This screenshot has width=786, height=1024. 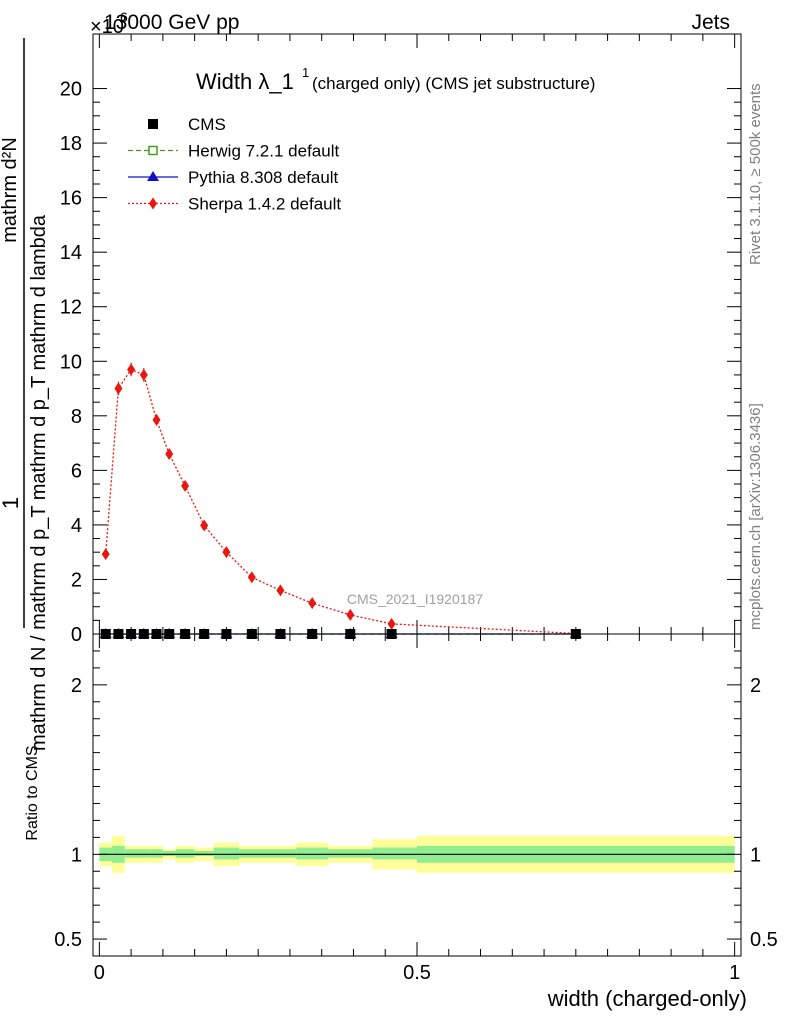 I want to click on legend-label: Herwig 7.2.1 default, so click(x=263, y=151).